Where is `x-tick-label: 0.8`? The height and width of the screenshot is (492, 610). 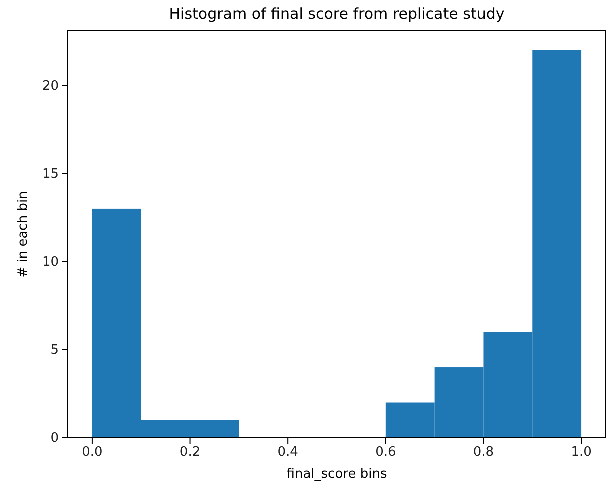
x-tick-label: 0.8 is located at coordinates (483, 452).